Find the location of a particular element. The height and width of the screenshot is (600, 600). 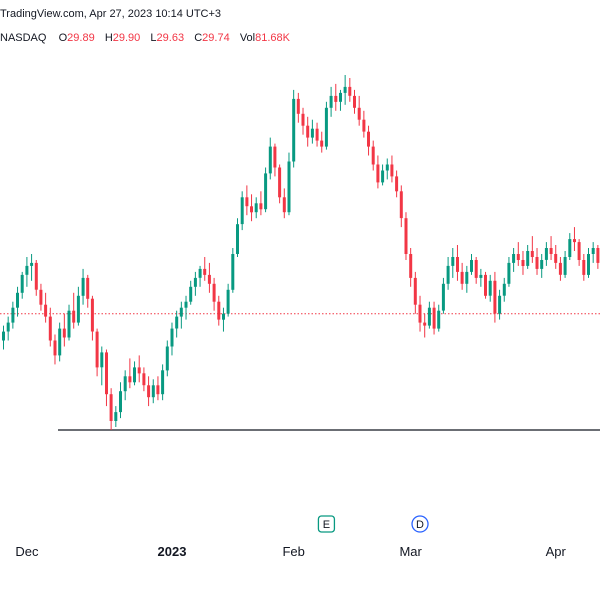

x-tick-label: Feb is located at coordinates (293, 551).